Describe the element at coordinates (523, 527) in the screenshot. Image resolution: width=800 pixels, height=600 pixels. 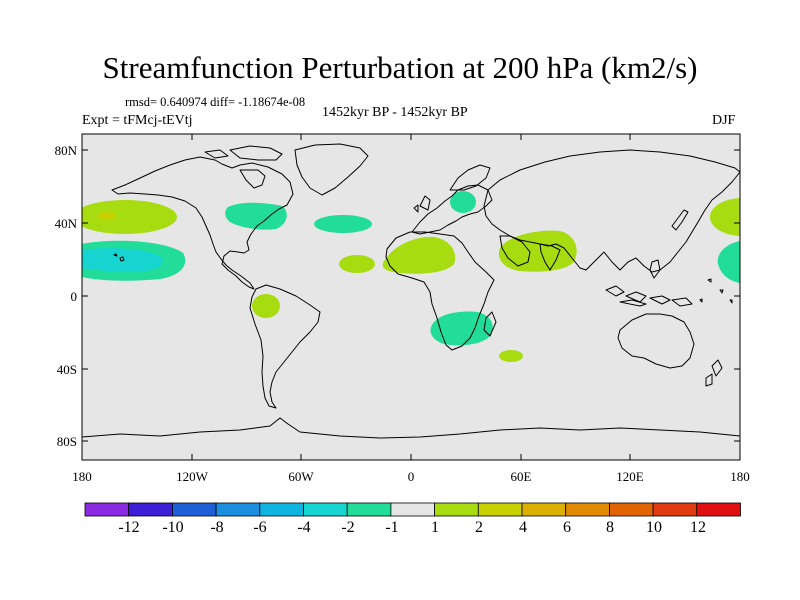
I see `colorbar-label: 4` at that location.